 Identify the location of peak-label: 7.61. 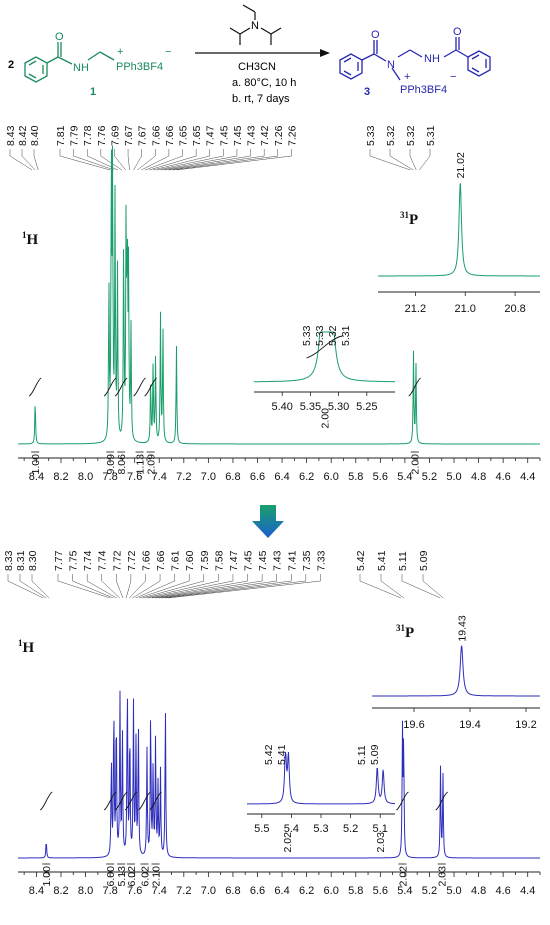
(176, 560).